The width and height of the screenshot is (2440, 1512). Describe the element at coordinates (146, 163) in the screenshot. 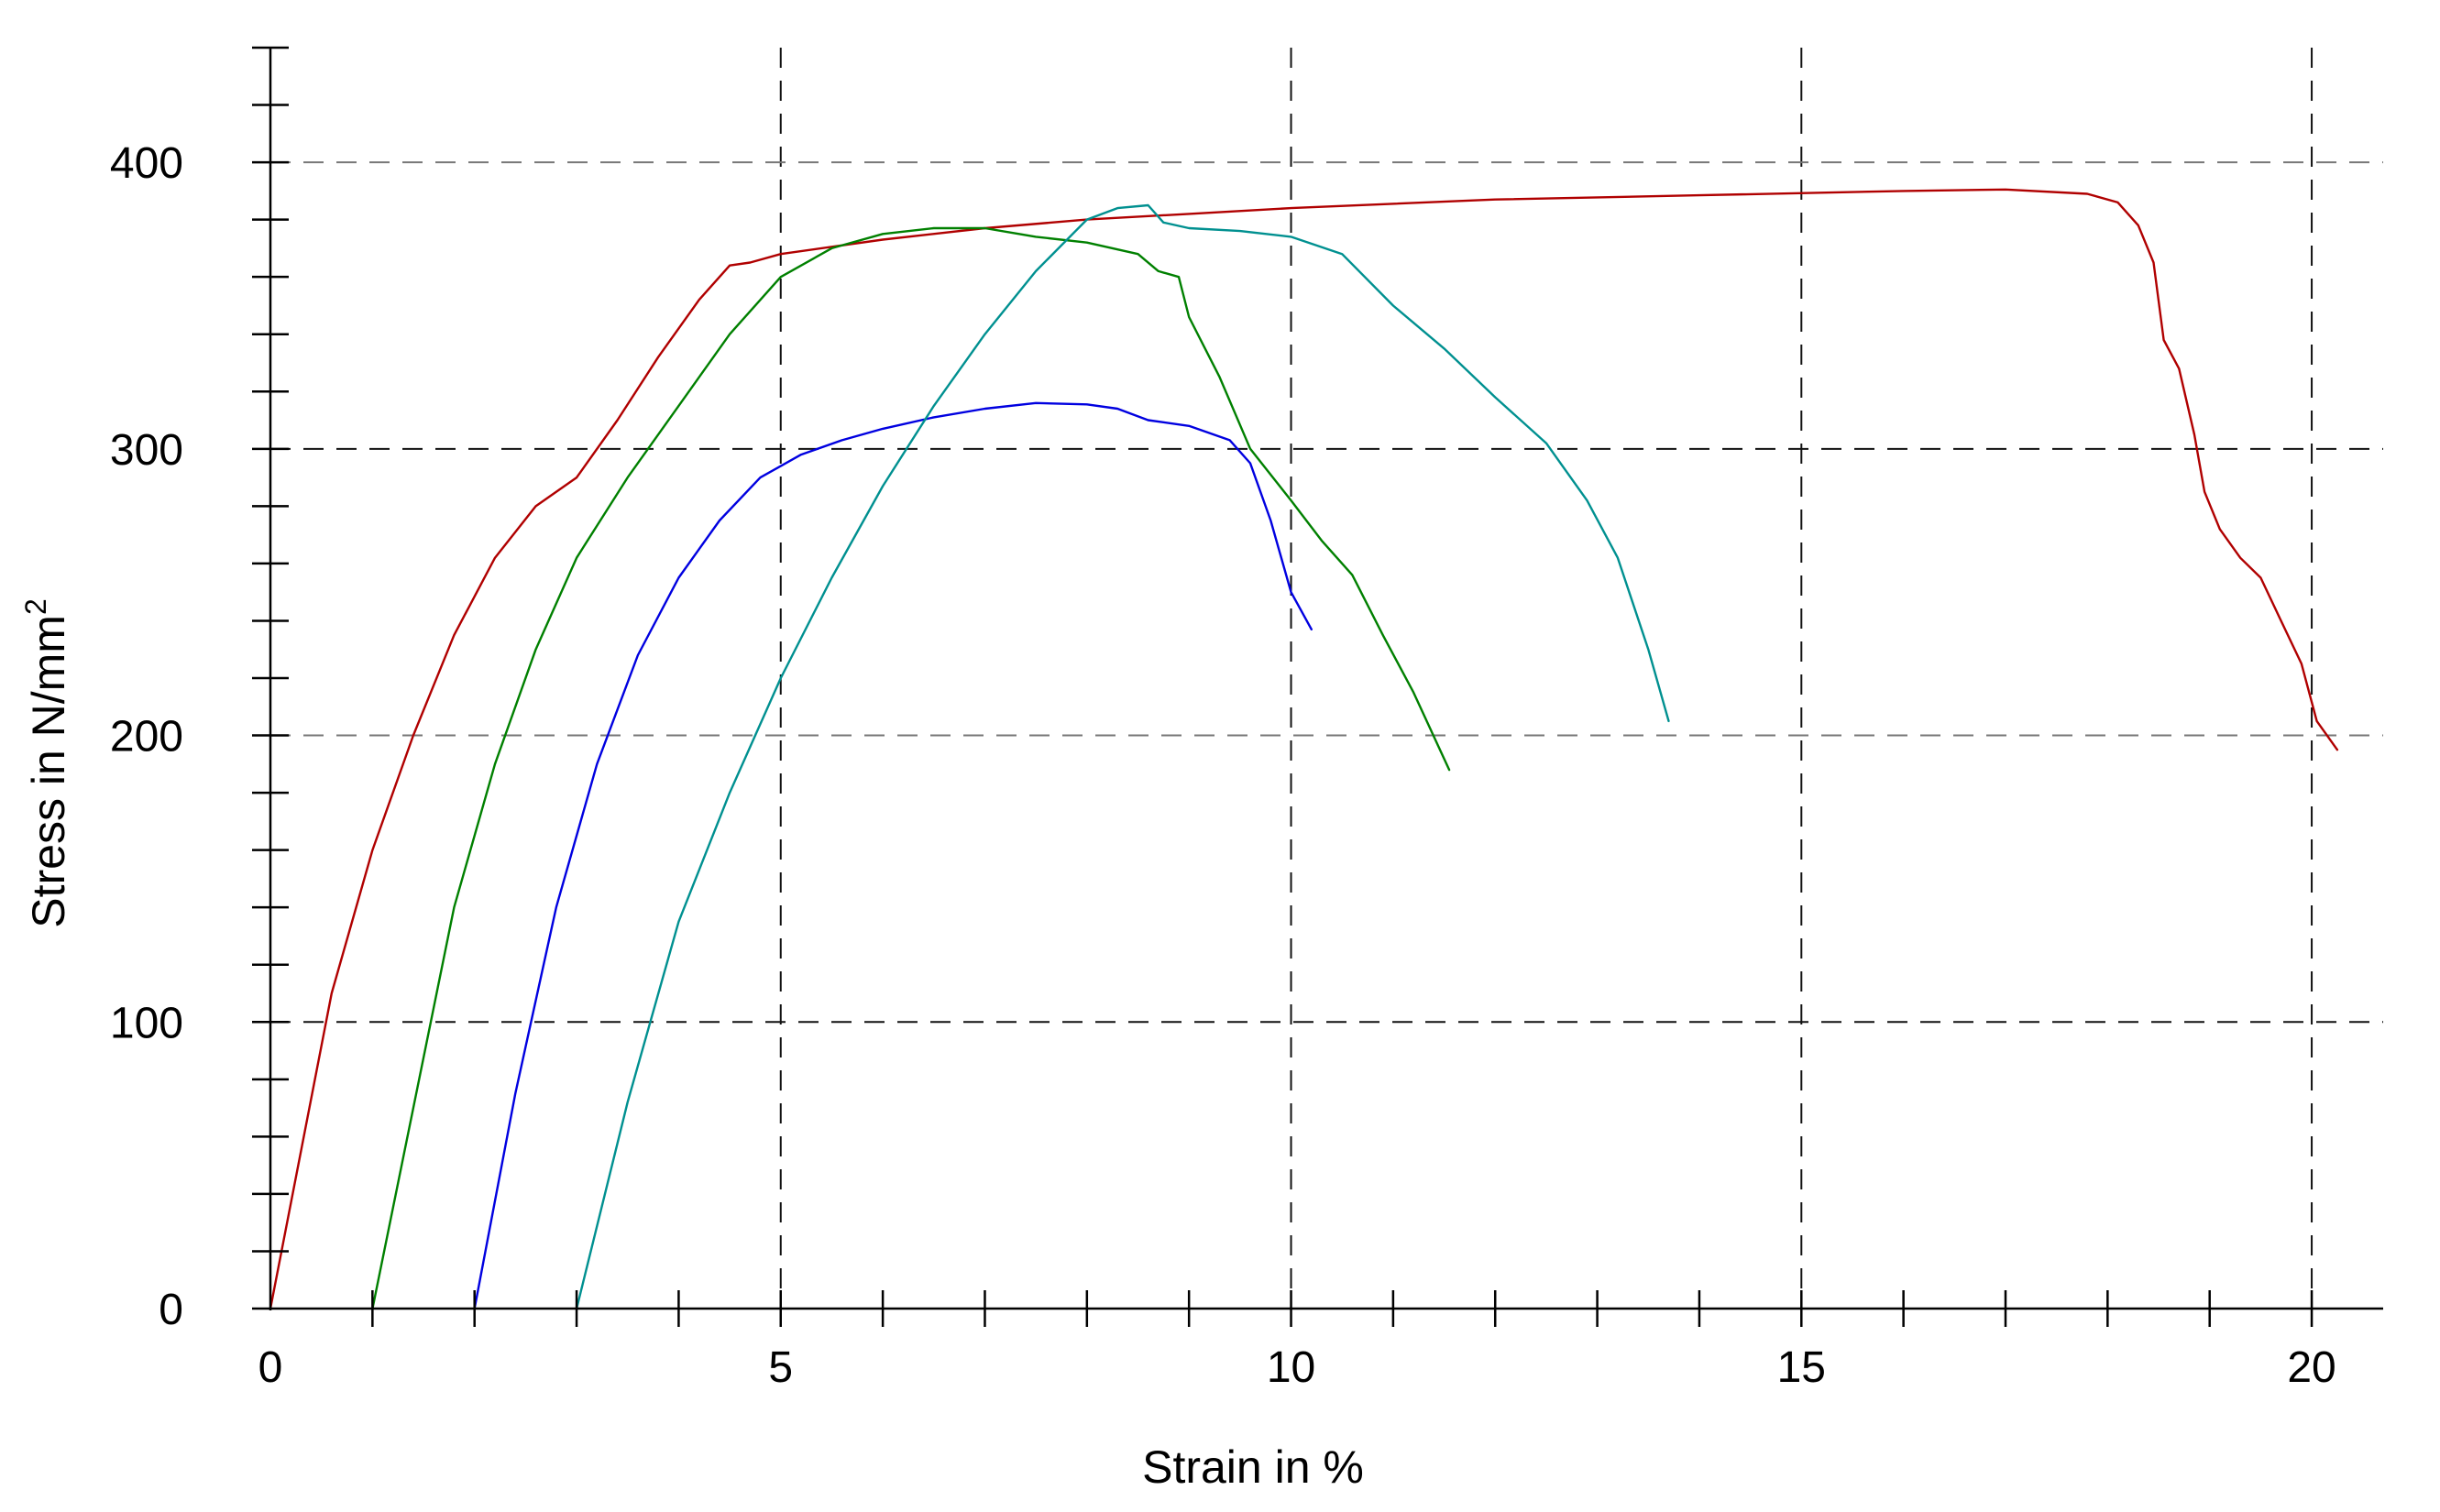

I see `y-tick-label: 400` at that location.